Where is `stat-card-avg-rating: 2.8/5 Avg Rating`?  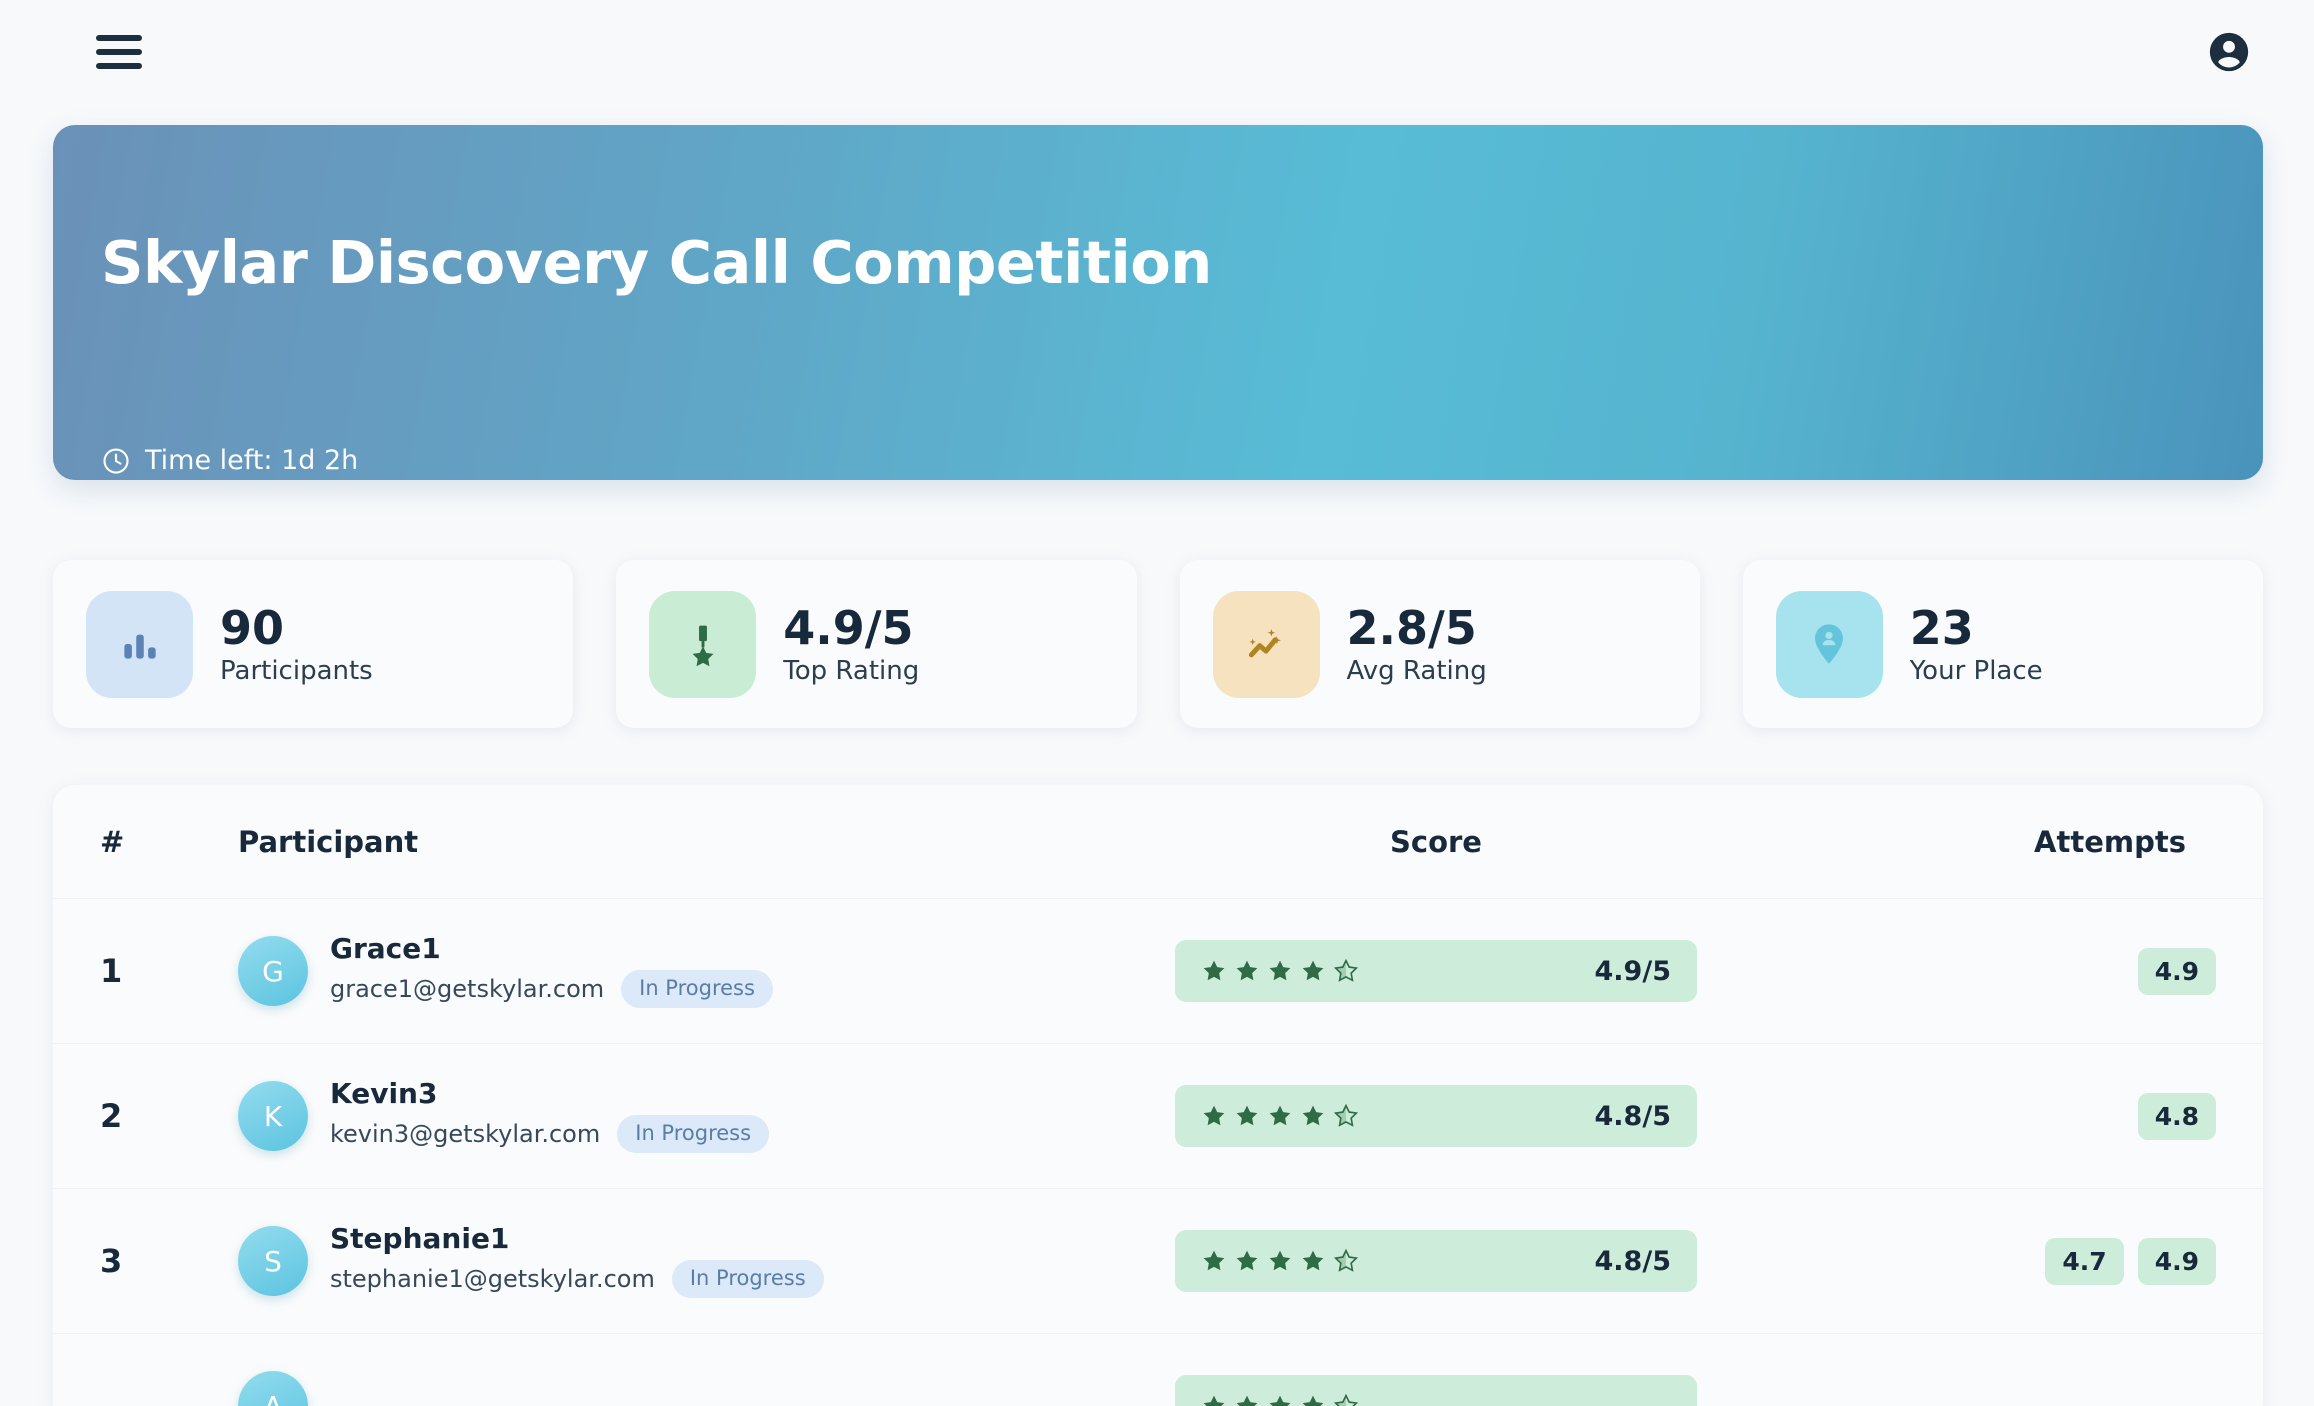 stat-card-avg-rating: 2.8/5 Avg Rating is located at coordinates (1439, 644).